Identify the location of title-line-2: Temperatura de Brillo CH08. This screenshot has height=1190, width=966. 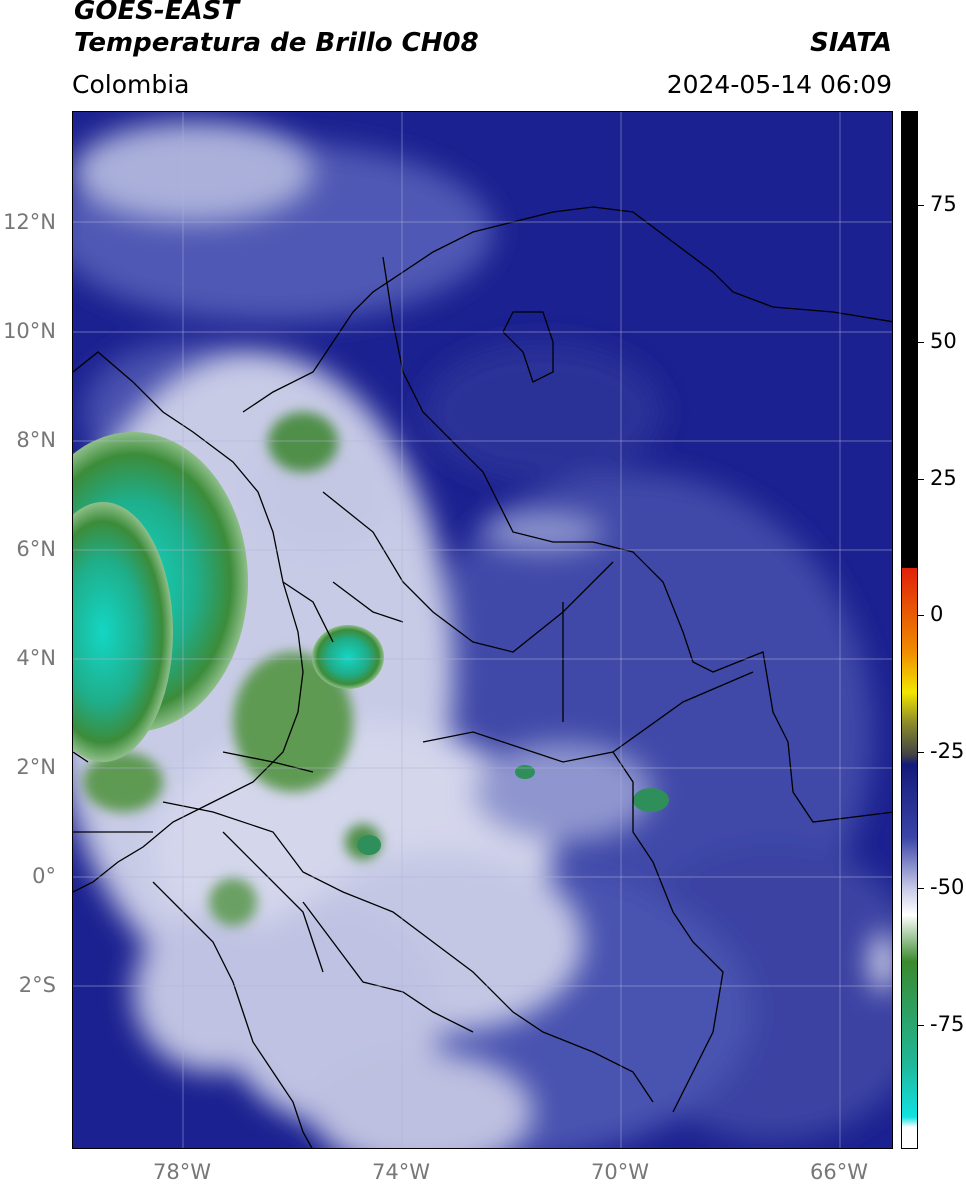
(276, 43).